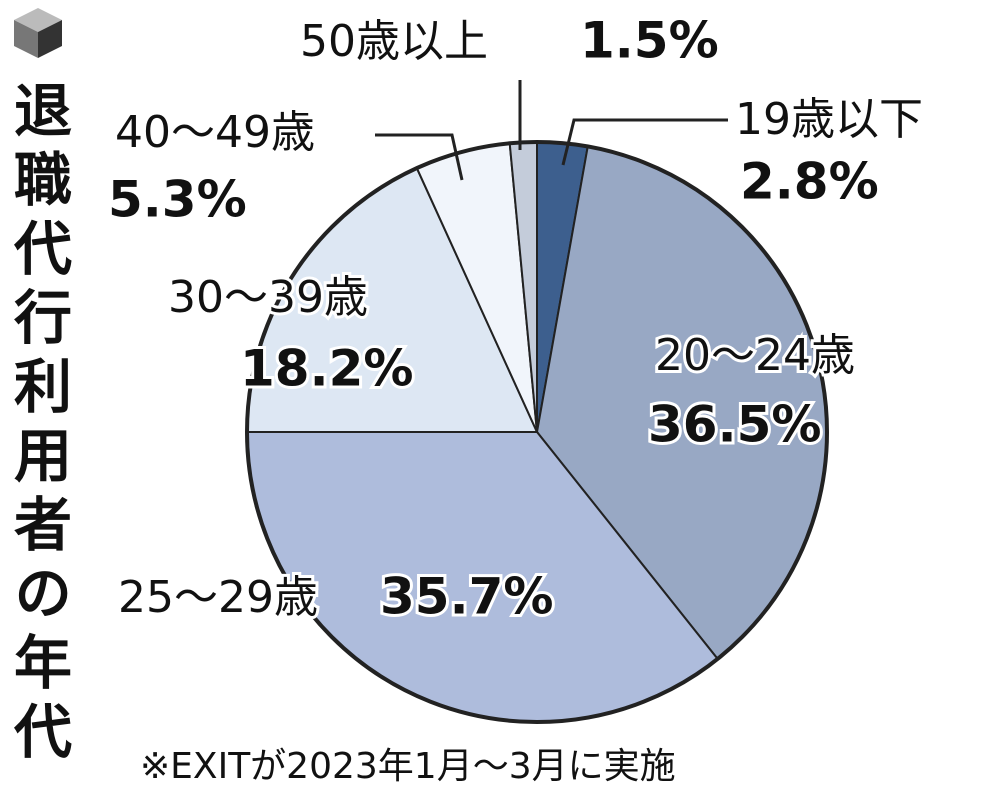  I want to click on icon, so click(38, 33).